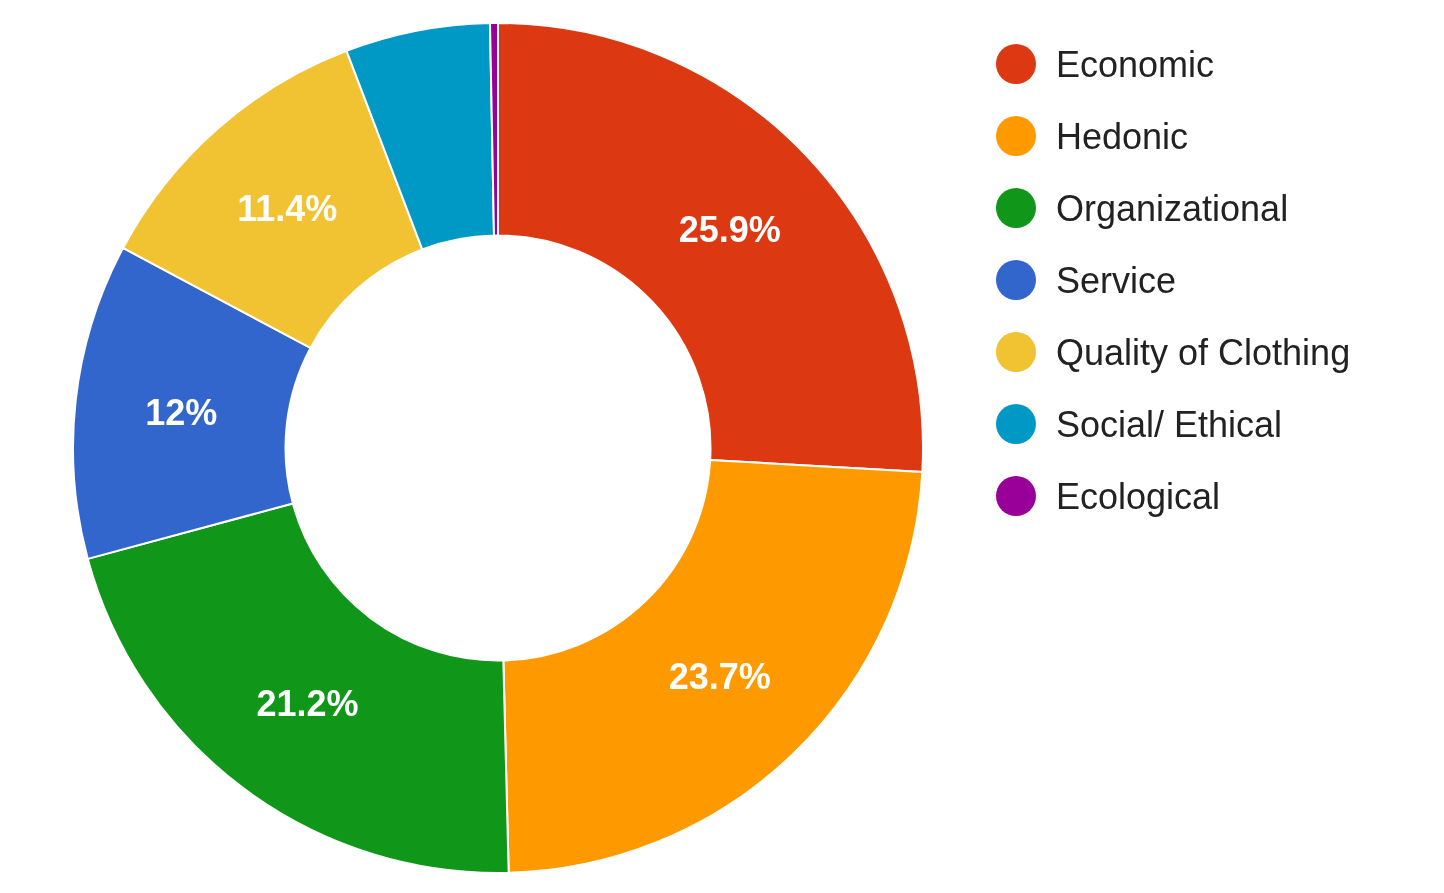  What do you see at coordinates (181, 412) in the screenshot?
I see `data-label: 12%` at bounding box center [181, 412].